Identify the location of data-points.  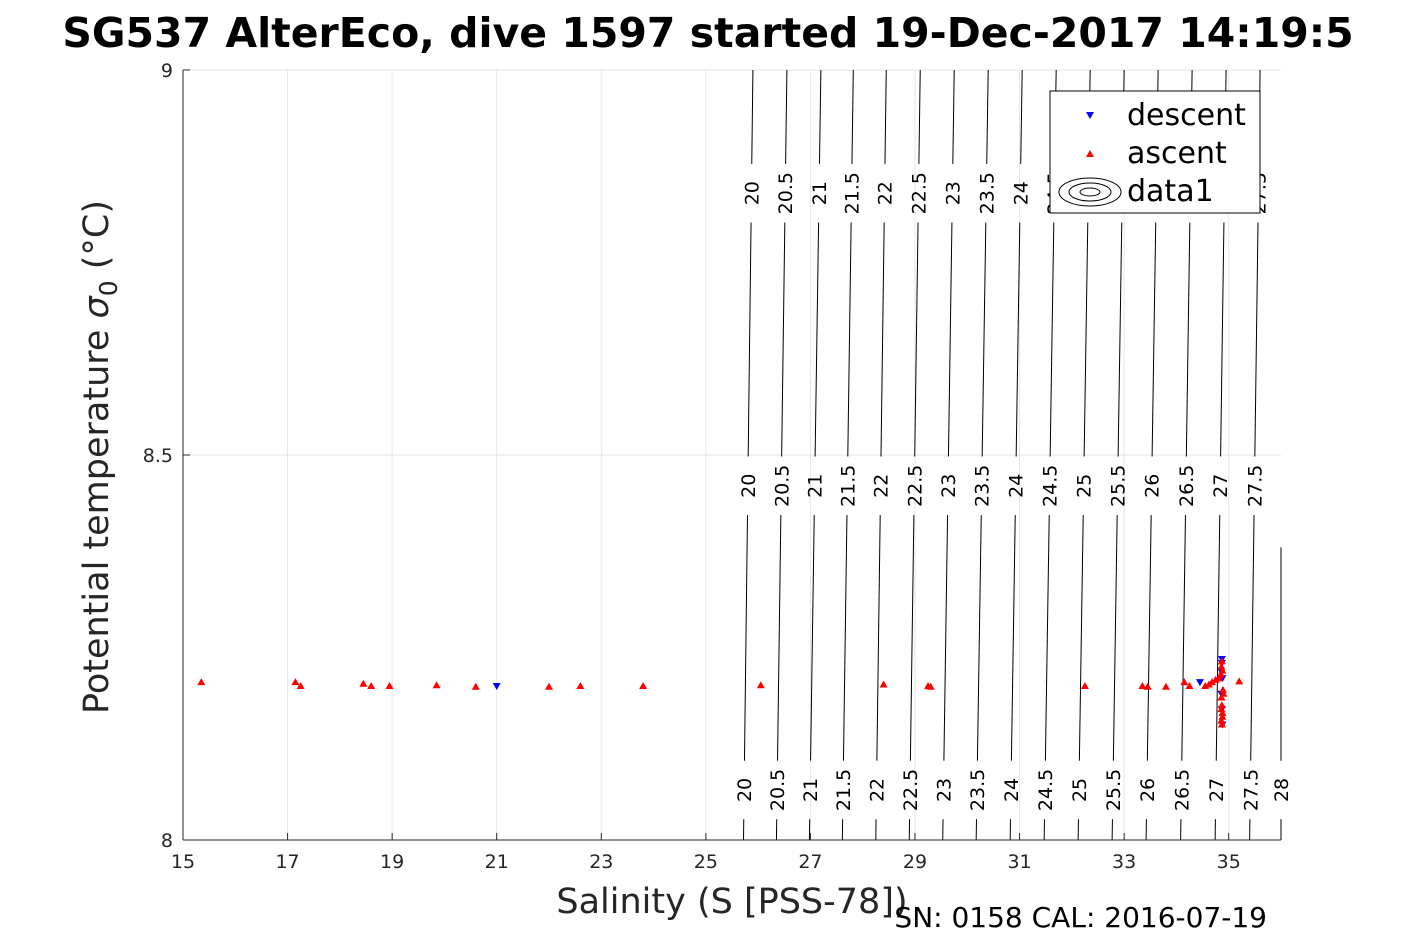
(720, 692).